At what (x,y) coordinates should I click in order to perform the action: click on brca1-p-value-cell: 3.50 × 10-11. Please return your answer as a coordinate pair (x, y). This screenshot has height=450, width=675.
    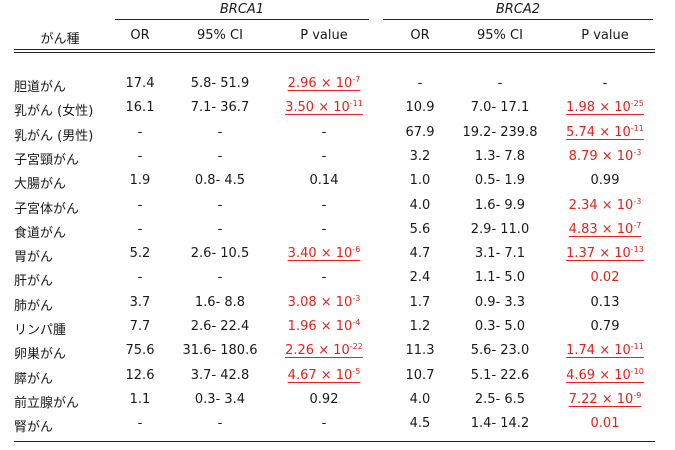
    Looking at the image, I should click on (324, 107).